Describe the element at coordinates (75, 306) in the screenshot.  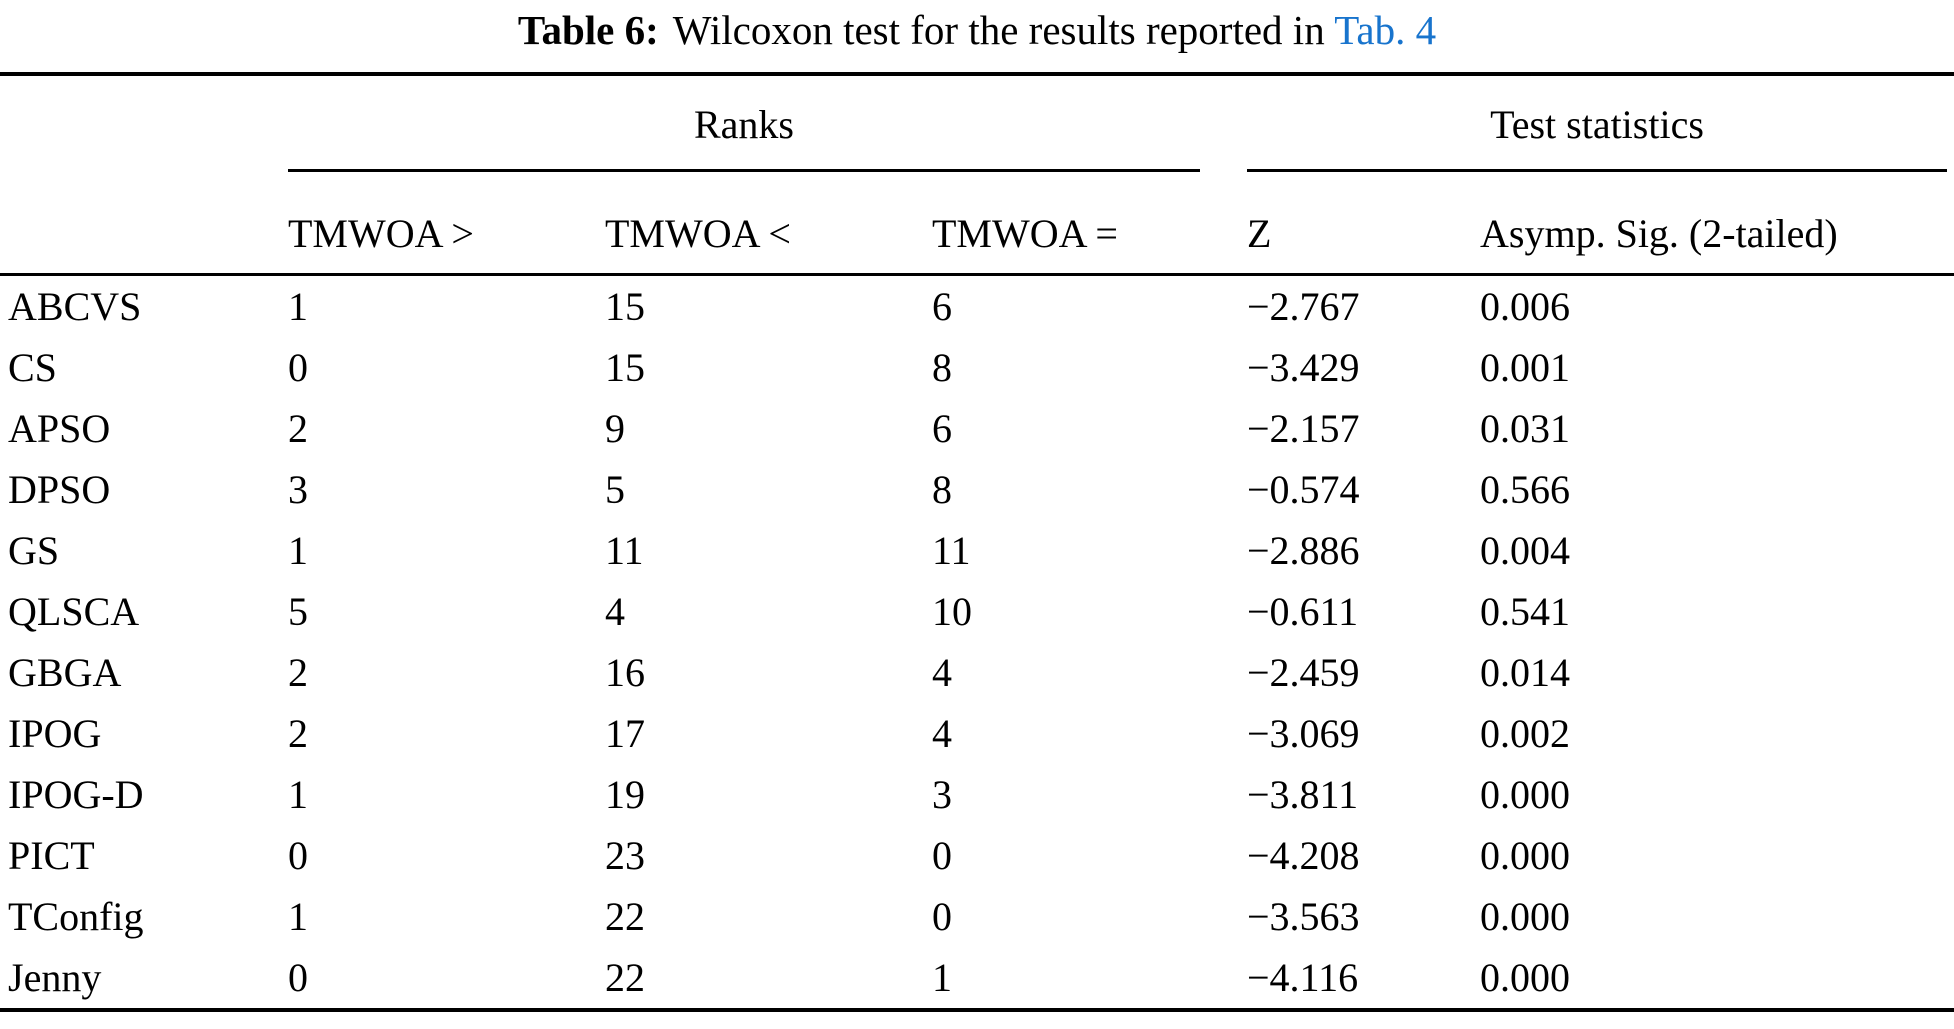
I see `cell-algorithm: ABCVS` at that location.